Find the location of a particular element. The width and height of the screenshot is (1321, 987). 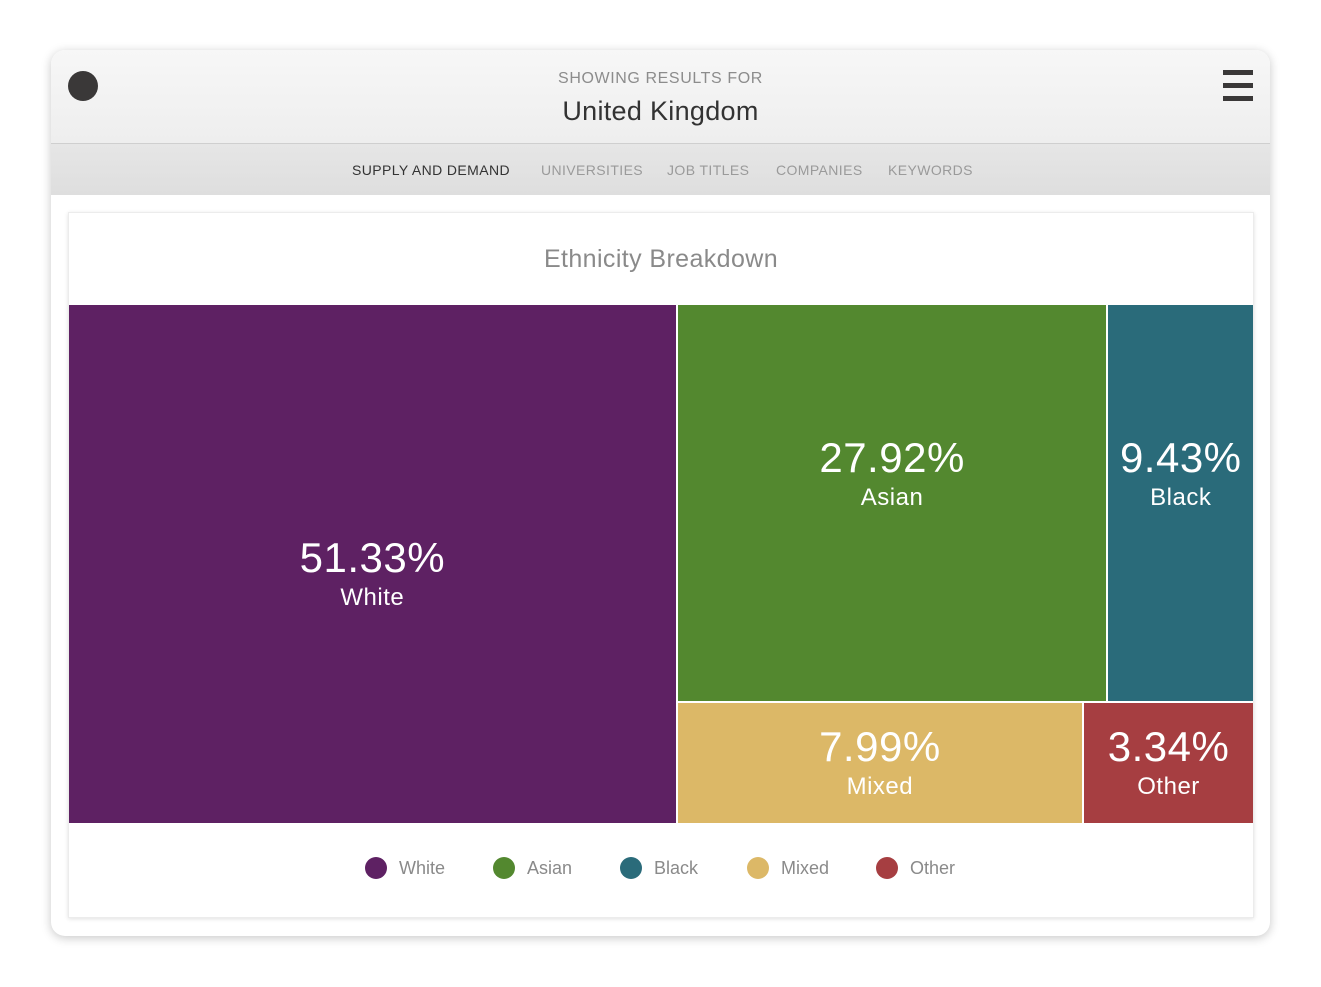

legend-swatch-black is located at coordinates (631, 868).